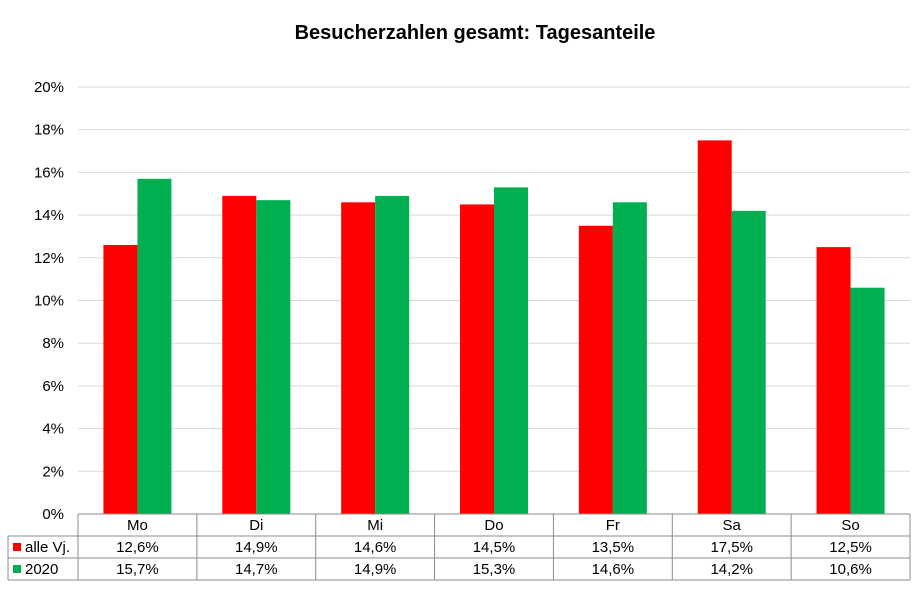 The width and height of the screenshot is (923, 591). Describe the element at coordinates (256, 569) in the screenshot. I see `data-label: 14,7%` at that location.